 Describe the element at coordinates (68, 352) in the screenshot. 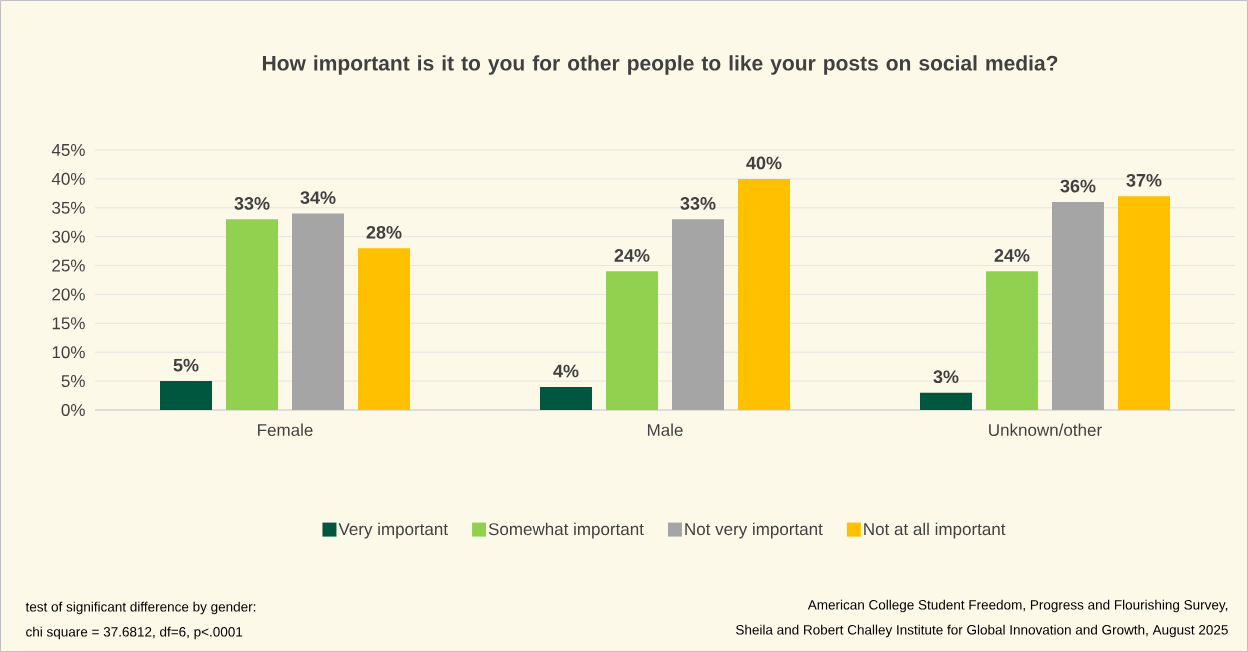

I see `y-tick-label: 10%` at that location.